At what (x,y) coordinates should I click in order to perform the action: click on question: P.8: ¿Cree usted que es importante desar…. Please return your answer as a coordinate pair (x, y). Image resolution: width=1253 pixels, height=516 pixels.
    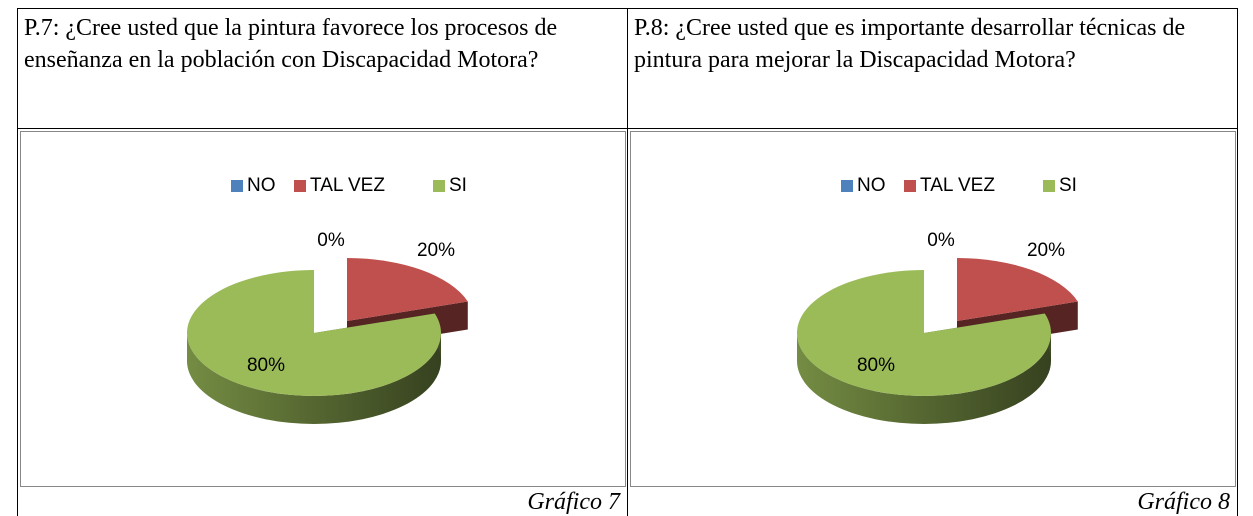
    Looking at the image, I should click on (910, 44).